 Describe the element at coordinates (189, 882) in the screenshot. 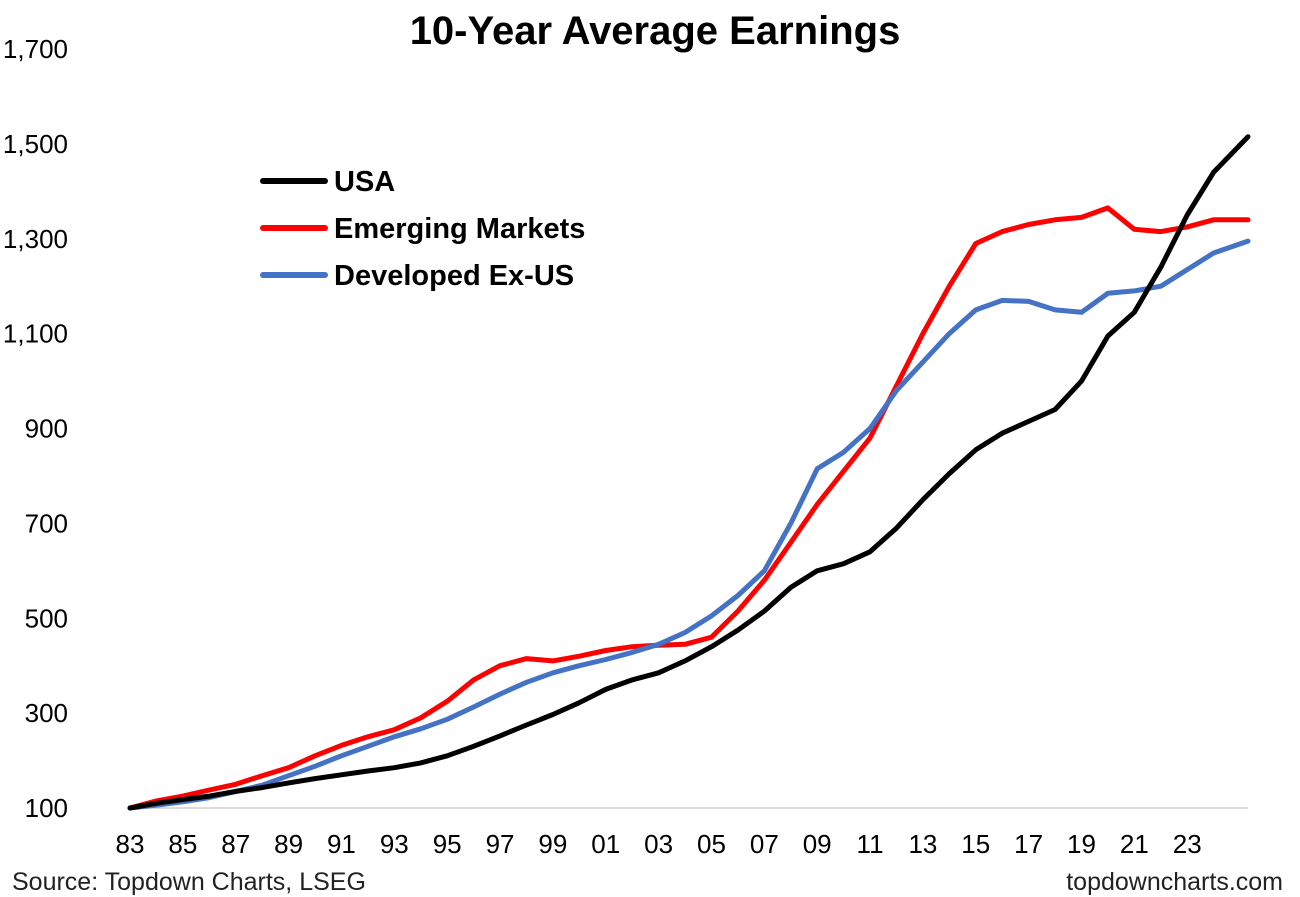

I see `source-note: Source: Topdown Charts, LSEG` at that location.